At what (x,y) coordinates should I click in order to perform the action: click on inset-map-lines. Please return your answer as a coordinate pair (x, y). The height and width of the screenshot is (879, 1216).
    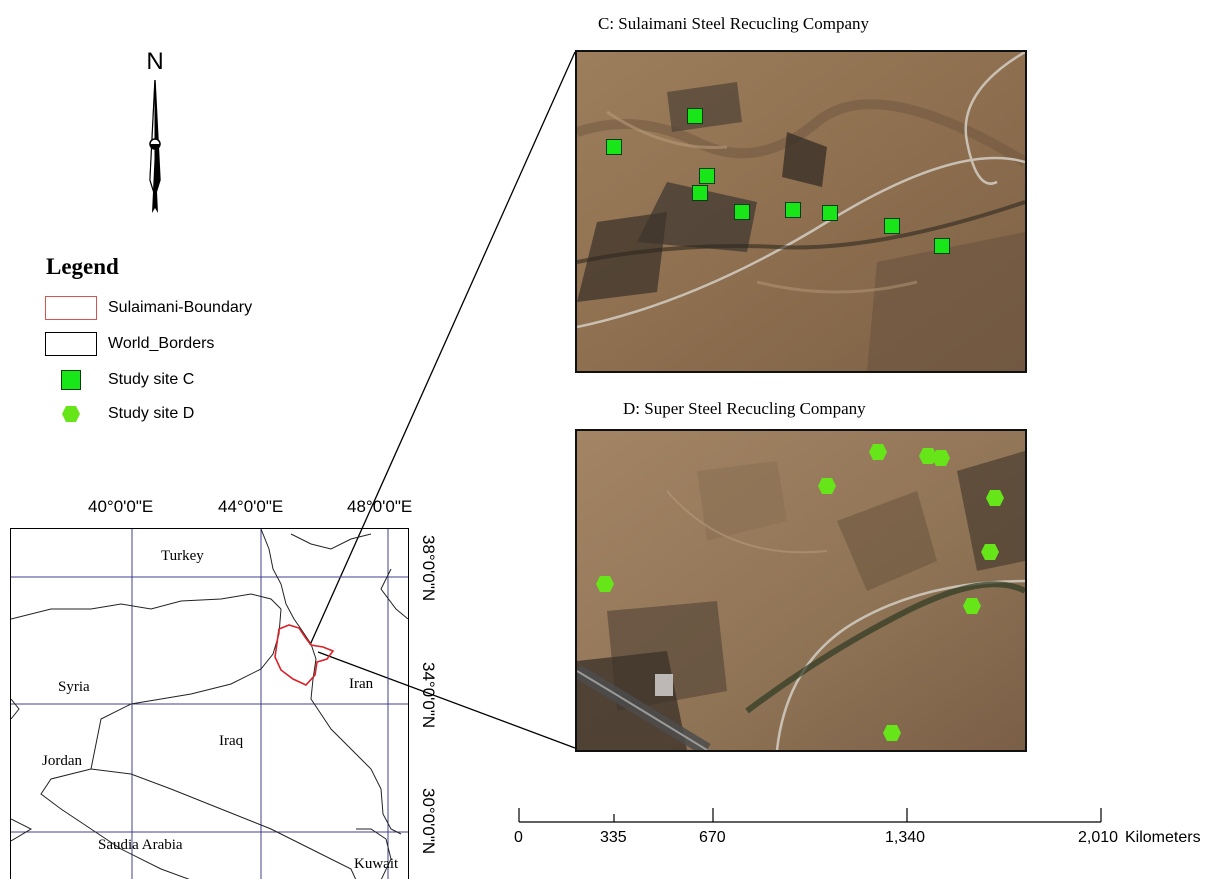
    Looking at the image, I should click on (209, 704).